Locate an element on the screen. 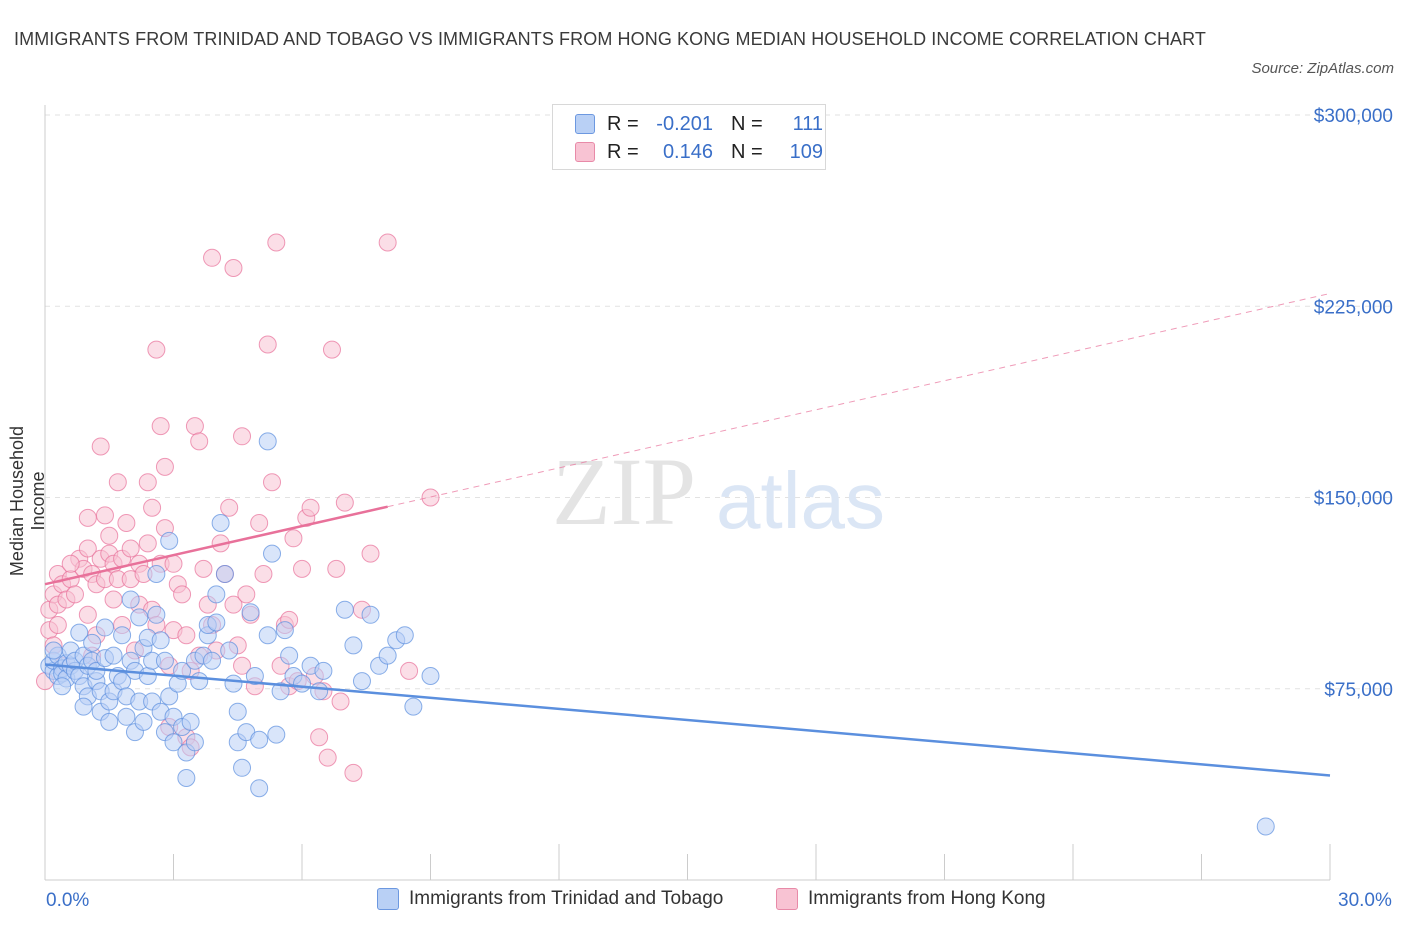 The image size is (1406, 930). legend-label-trinidad: Immigrants from Trinidad and Tobago is located at coordinates (566, 898).